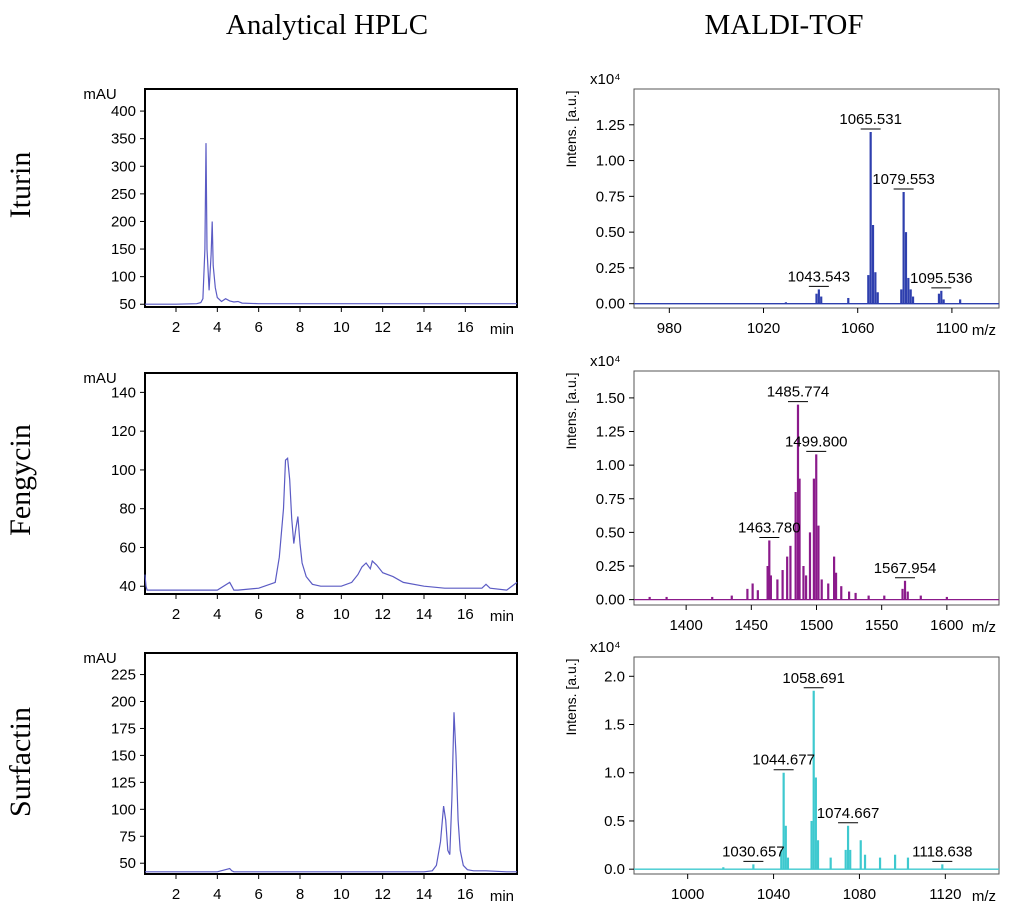  Describe the element at coordinates (816, 625) in the screenshot. I see `x-tick-label: 1500` at that location.